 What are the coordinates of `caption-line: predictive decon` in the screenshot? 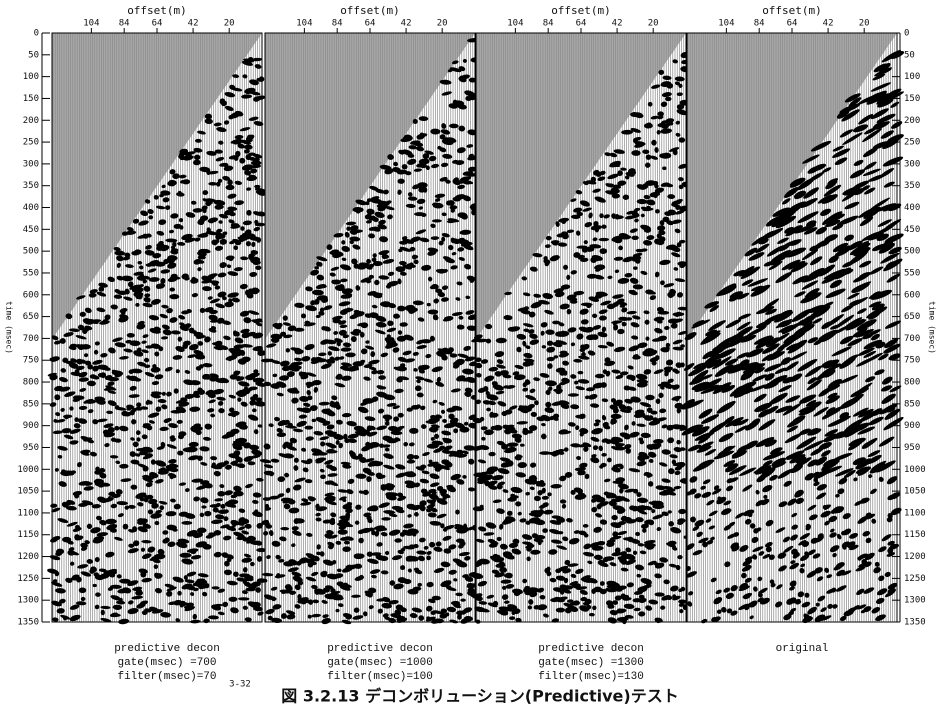 It's located at (380, 649).